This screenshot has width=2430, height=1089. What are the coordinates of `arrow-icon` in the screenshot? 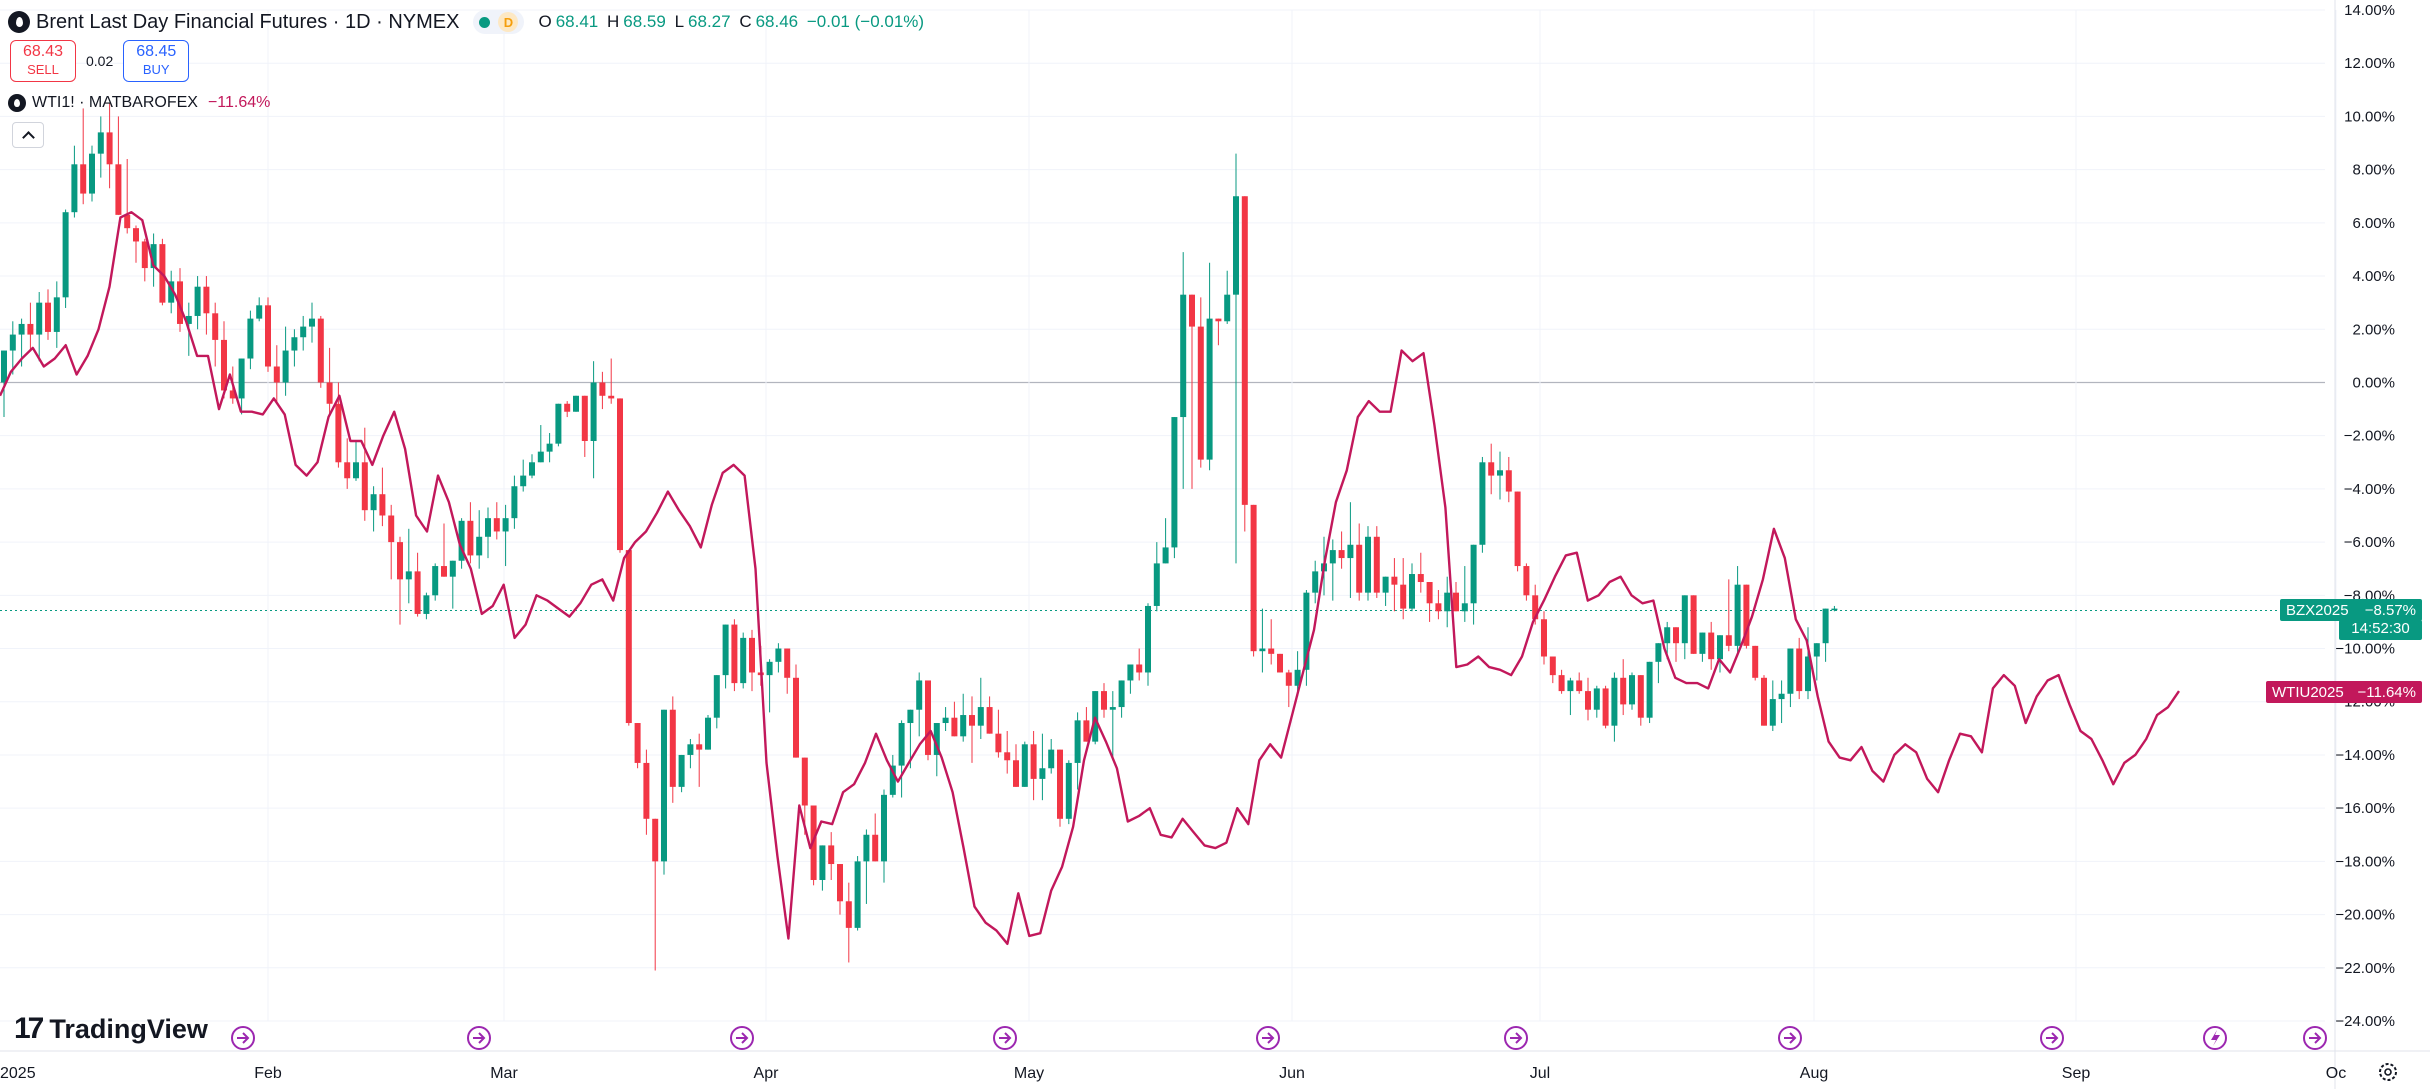 It's located at (2315, 1038).